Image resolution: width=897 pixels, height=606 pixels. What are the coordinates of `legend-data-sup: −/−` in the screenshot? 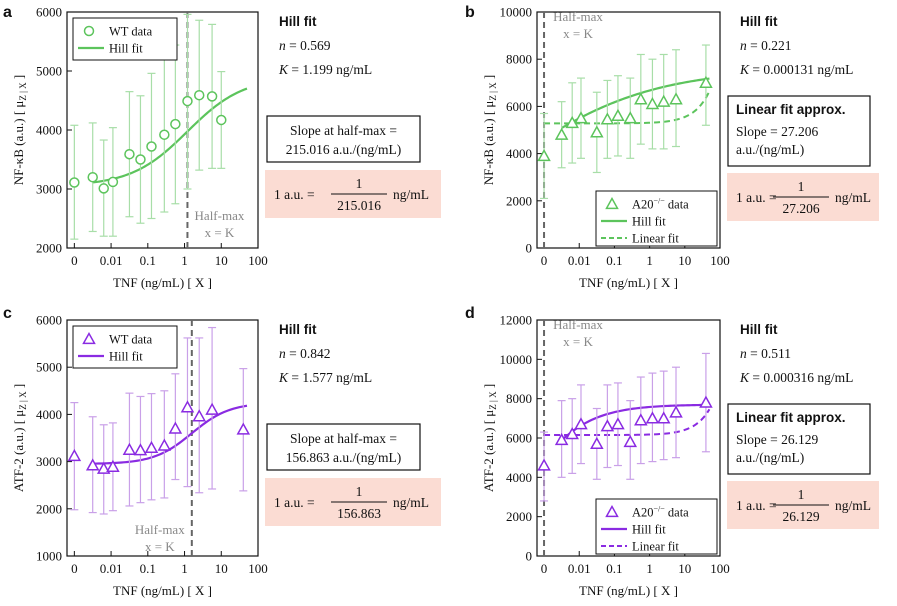 It's located at (660, 509).